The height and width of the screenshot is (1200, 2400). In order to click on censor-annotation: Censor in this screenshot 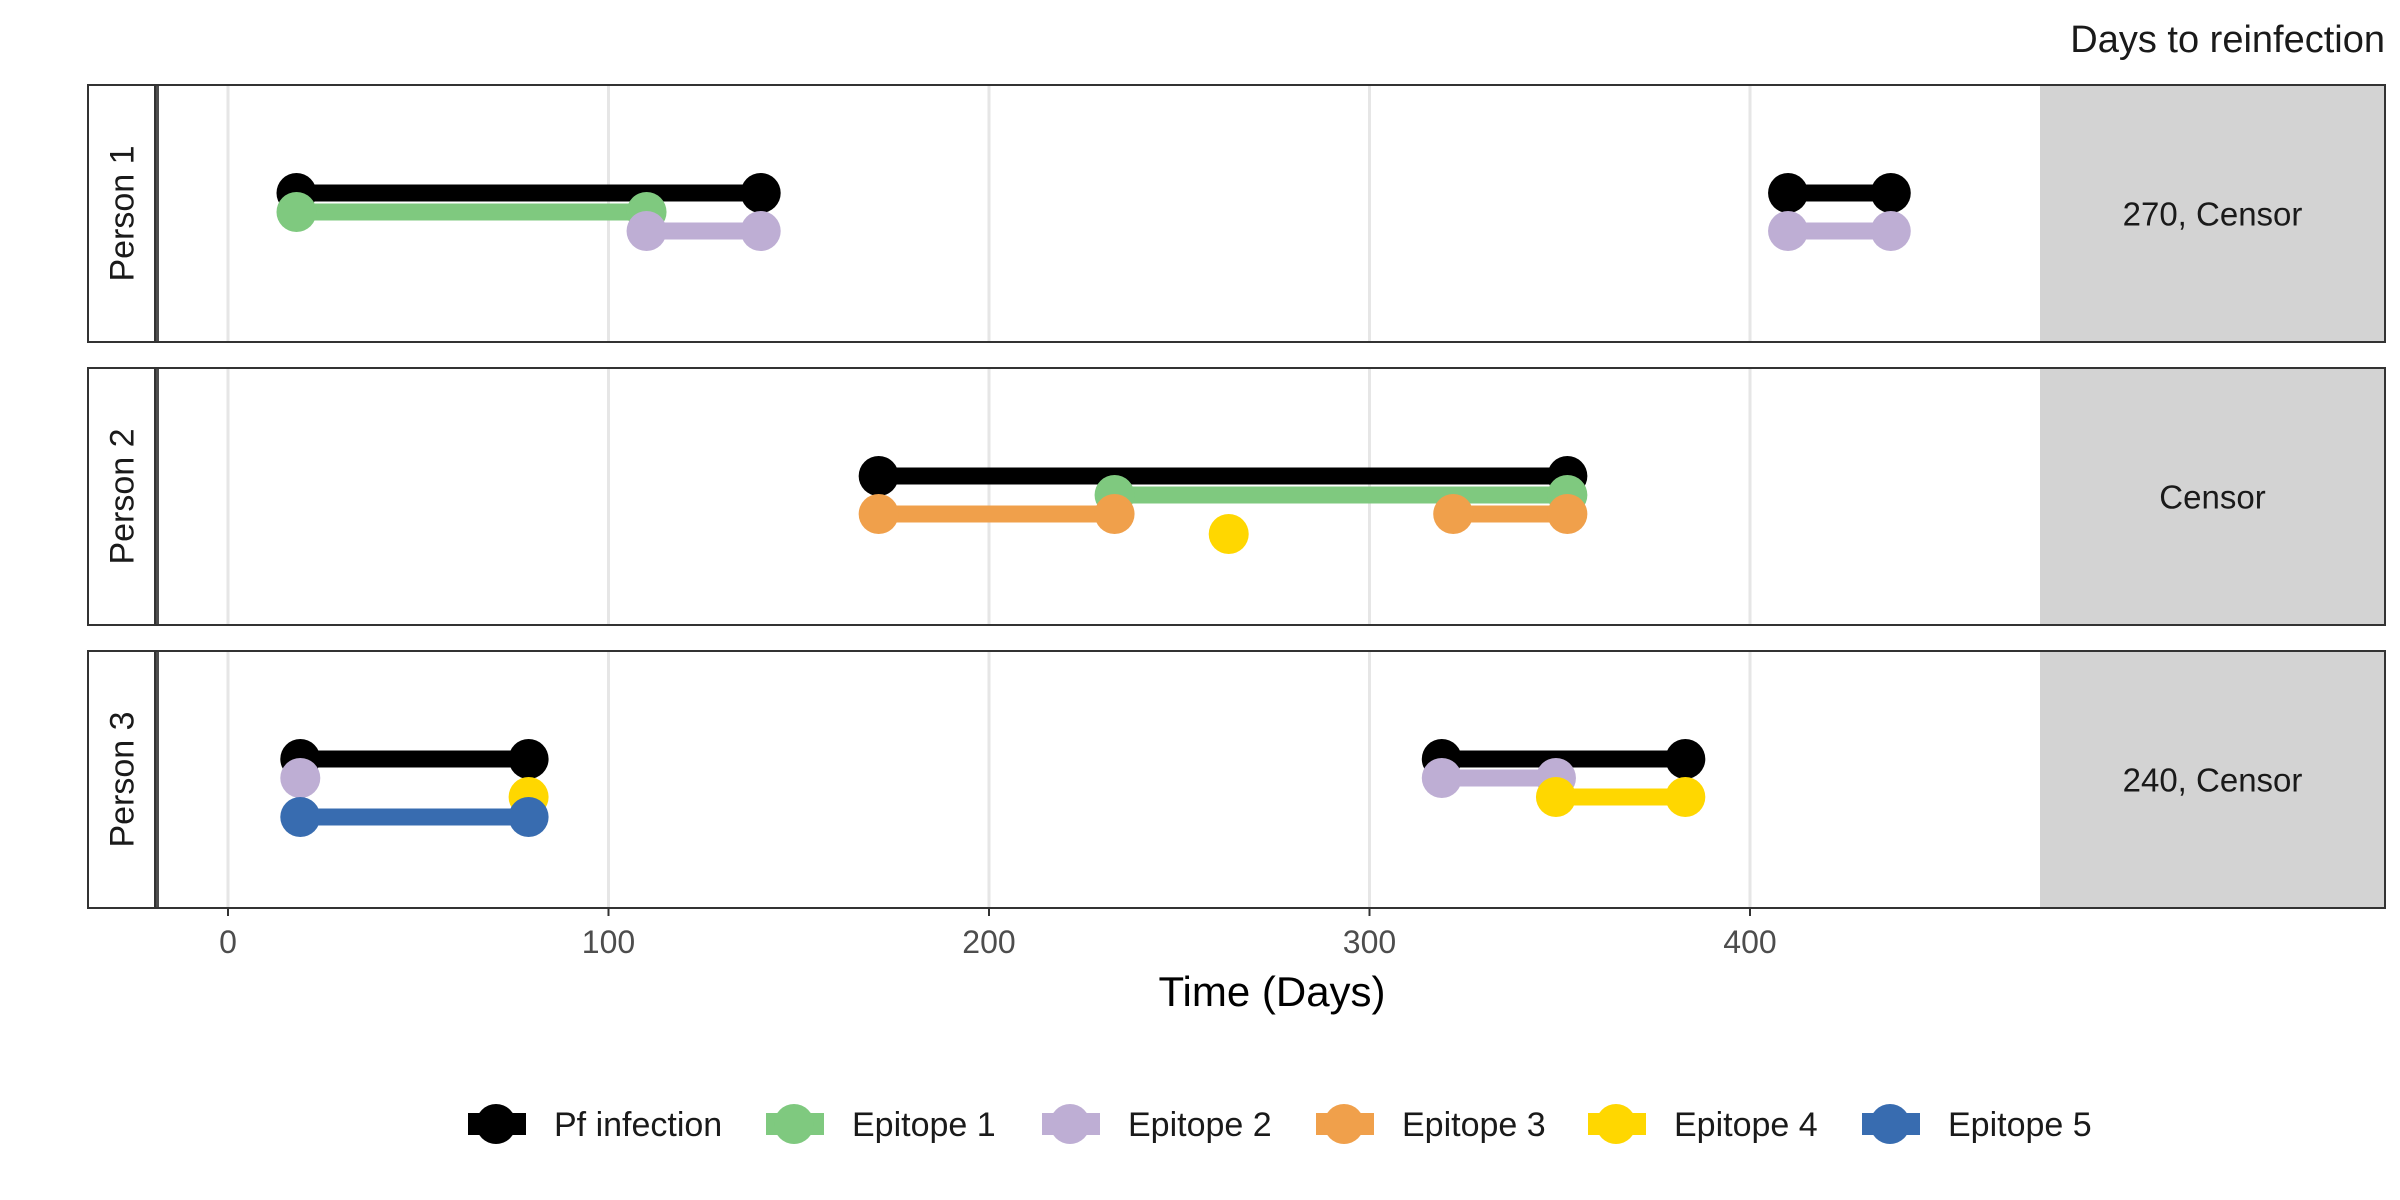, I will do `click(2212, 497)`.